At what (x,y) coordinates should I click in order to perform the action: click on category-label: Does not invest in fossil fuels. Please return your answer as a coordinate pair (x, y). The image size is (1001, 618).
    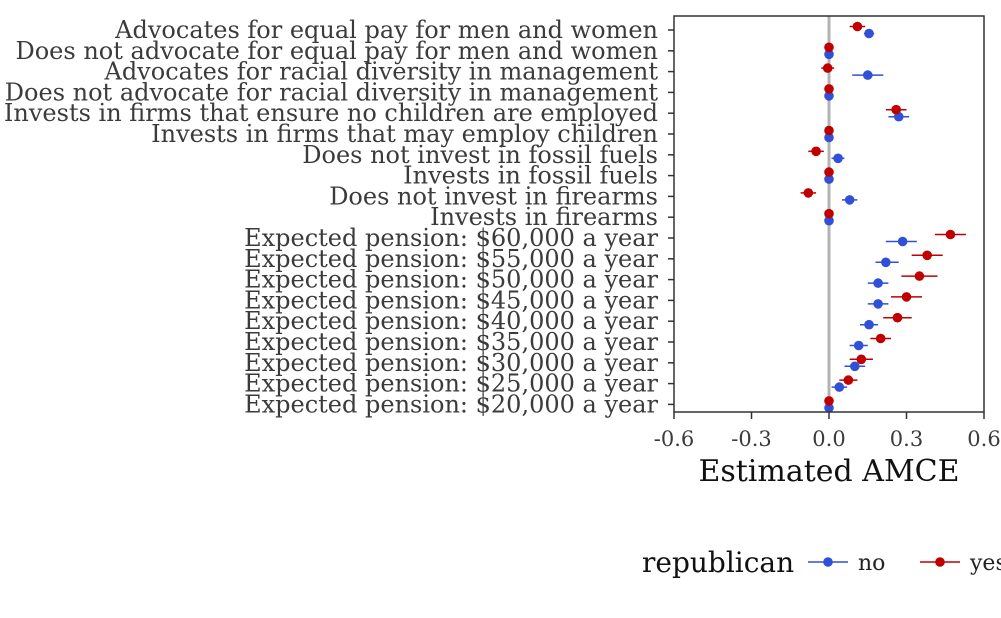
    Looking at the image, I should click on (480, 155).